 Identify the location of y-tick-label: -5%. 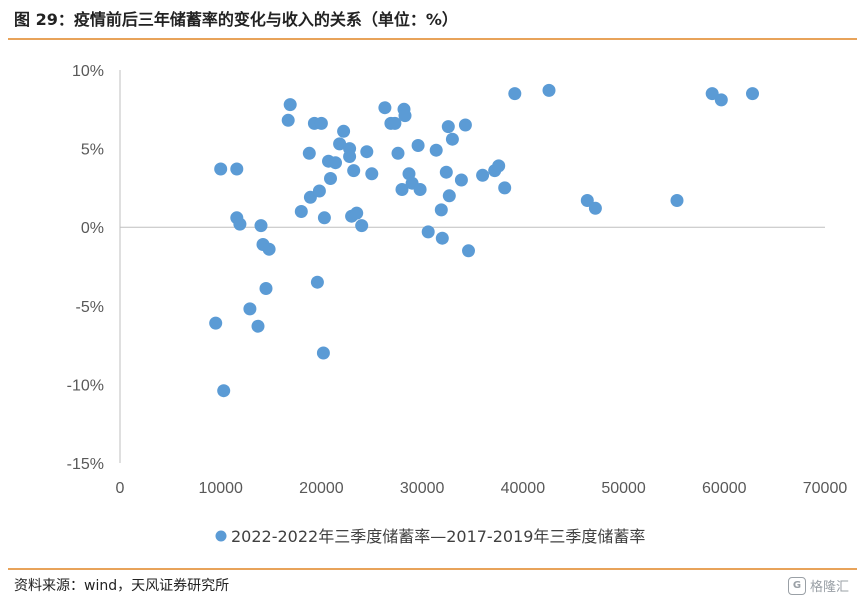
(90, 307).